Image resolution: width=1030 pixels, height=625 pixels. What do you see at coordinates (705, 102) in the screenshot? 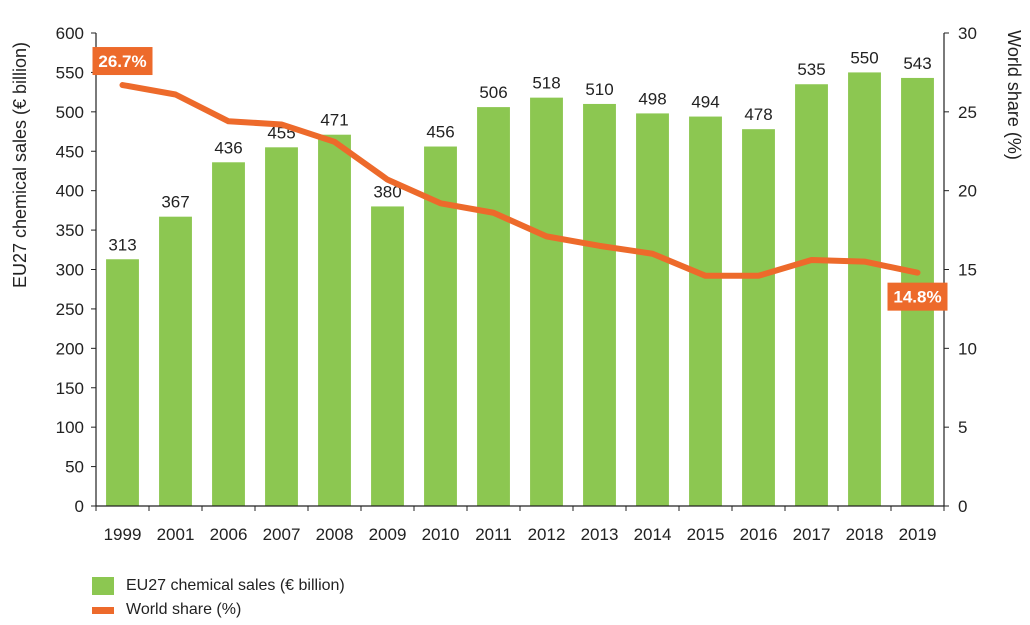
I see `bar-label-2015: 494` at bounding box center [705, 102].